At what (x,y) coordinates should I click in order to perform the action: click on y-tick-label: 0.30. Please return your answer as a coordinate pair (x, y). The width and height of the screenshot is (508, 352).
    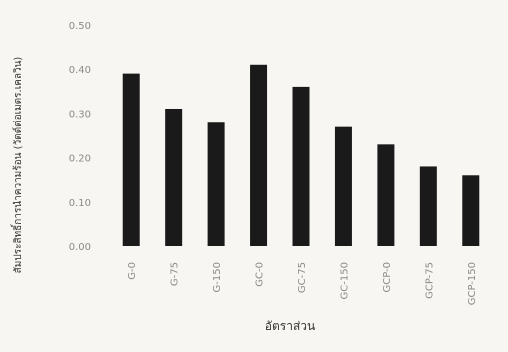
    Looking at the image, I should click on (80, 114).